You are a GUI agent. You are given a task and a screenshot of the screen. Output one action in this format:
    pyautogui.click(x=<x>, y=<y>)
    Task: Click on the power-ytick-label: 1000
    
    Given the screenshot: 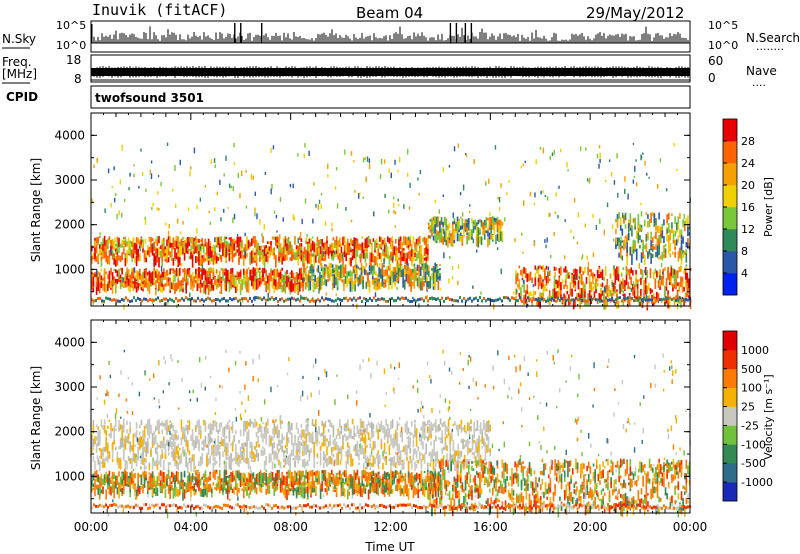 What is the action you would take?
    pyautogui.click(x=69, y=269)
    